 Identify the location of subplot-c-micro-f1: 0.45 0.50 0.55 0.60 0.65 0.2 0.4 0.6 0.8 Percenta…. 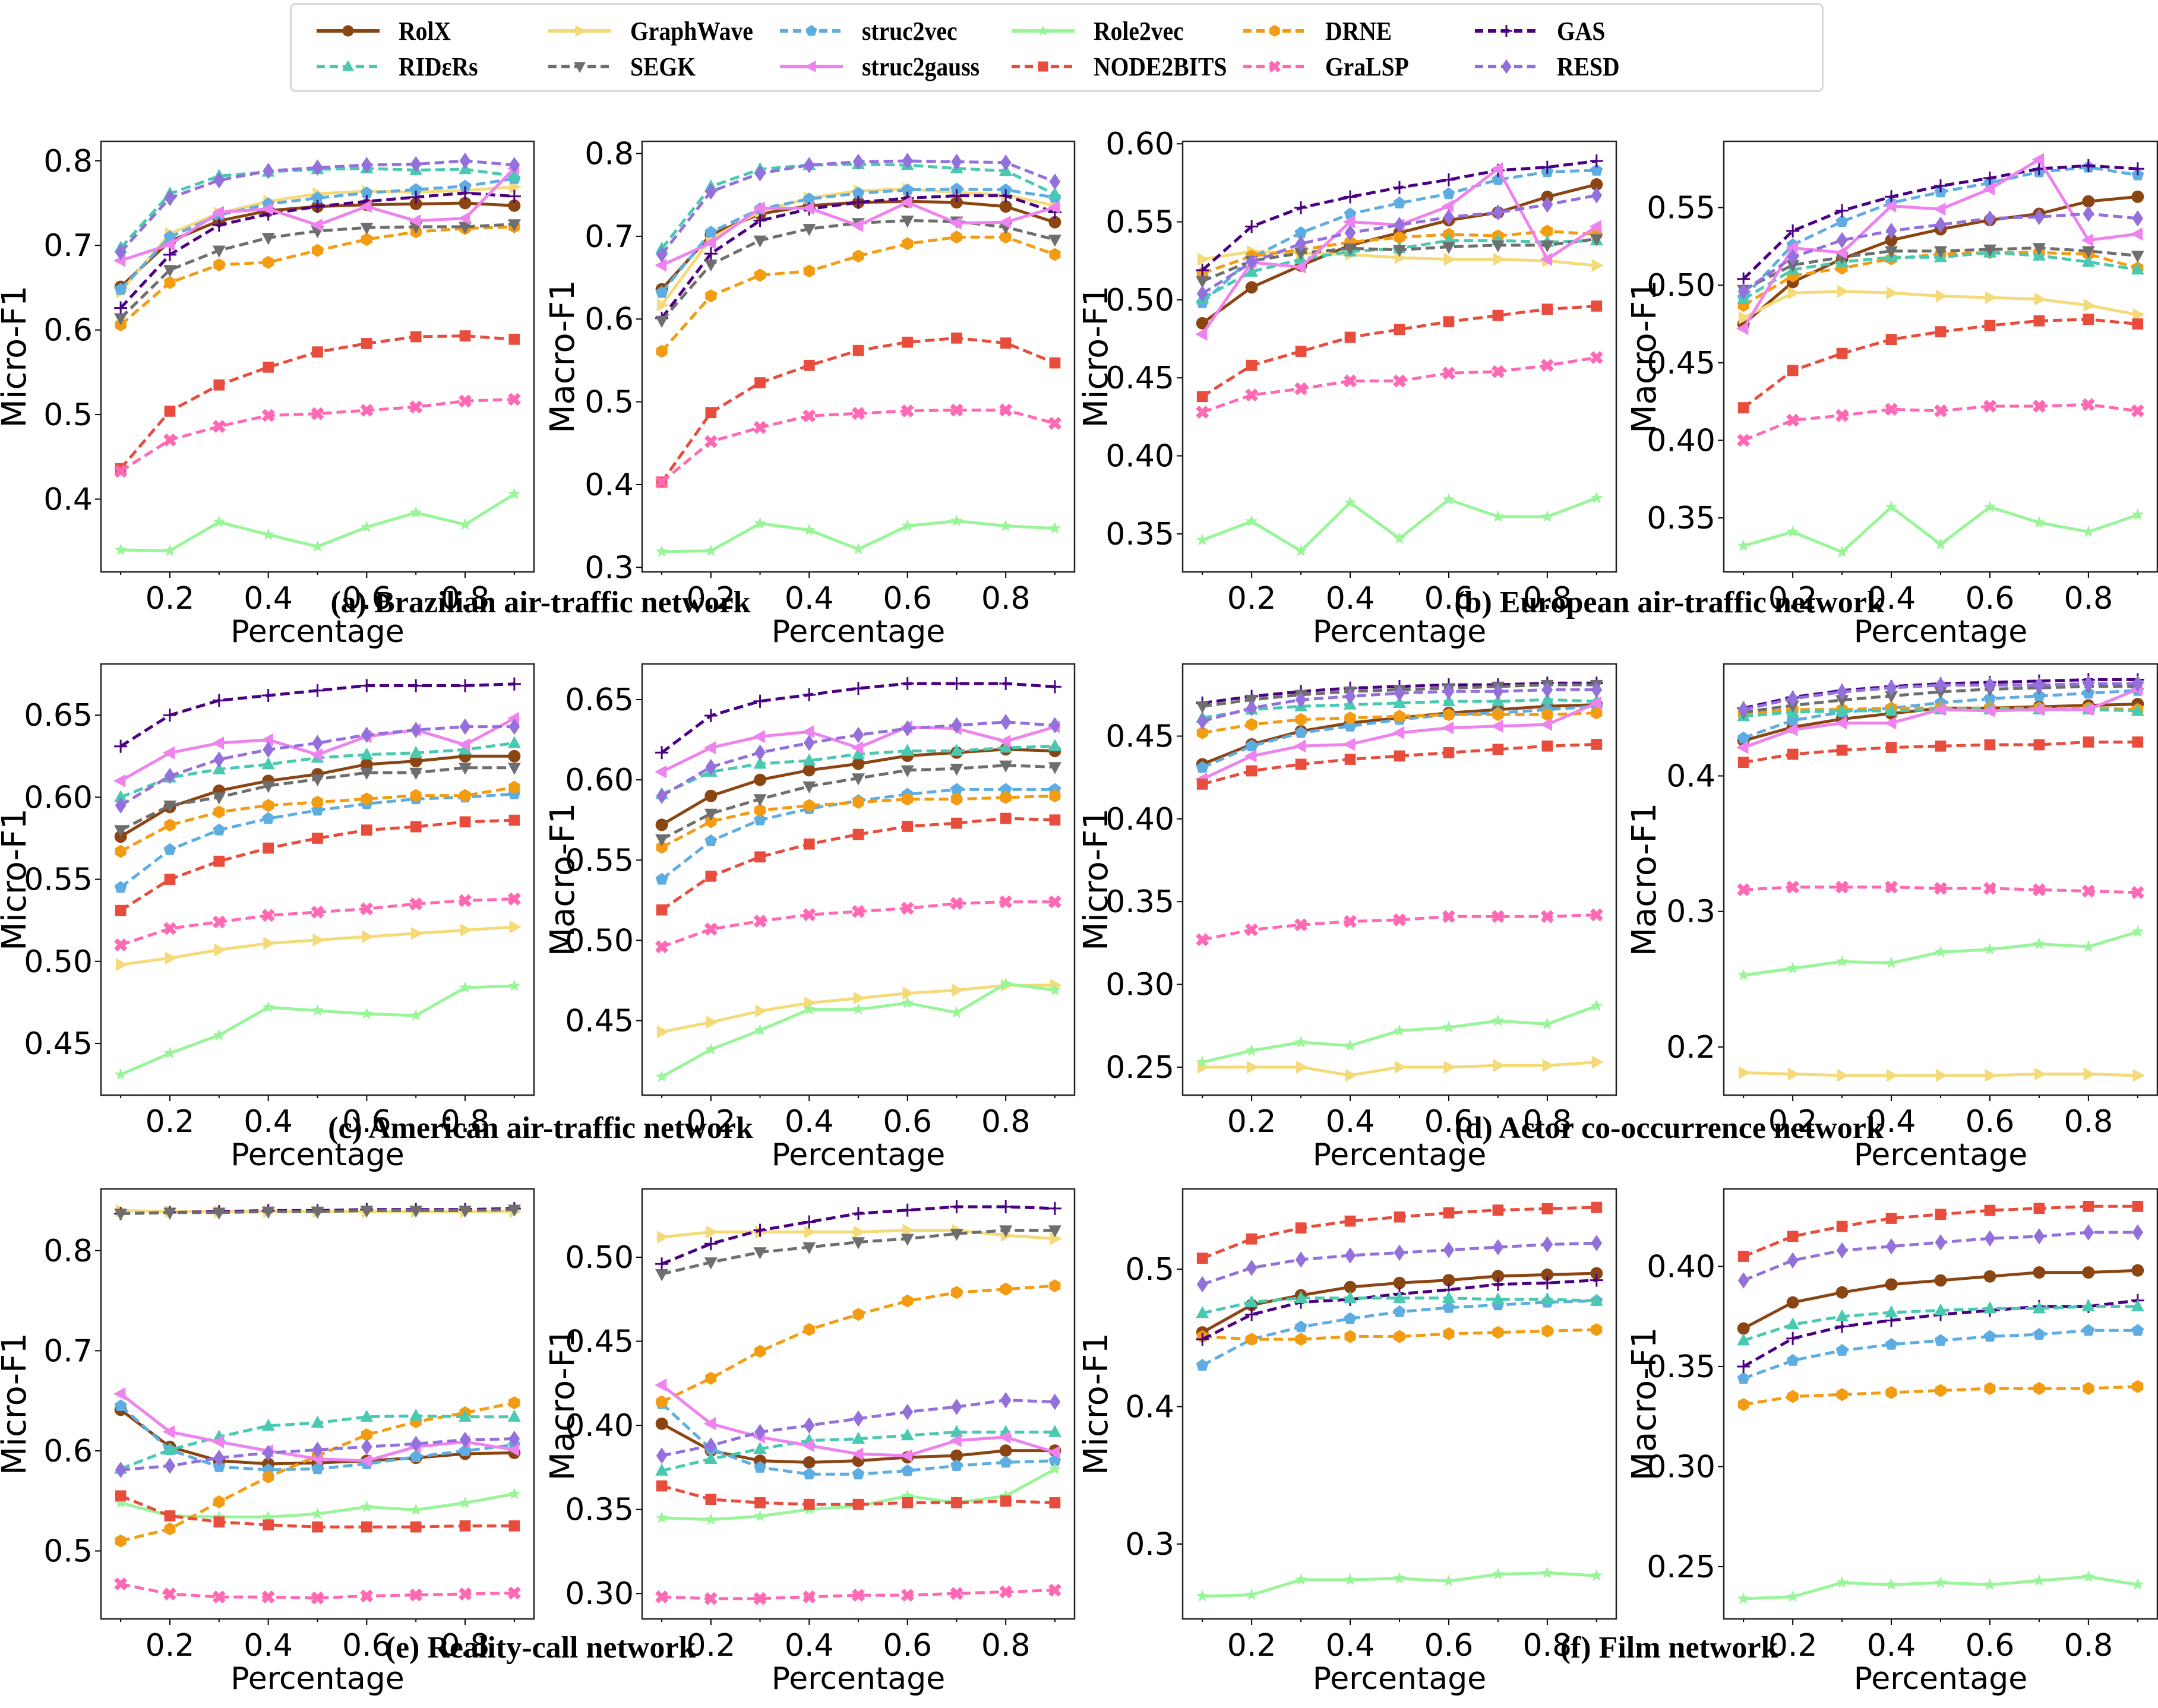
(267, 918).